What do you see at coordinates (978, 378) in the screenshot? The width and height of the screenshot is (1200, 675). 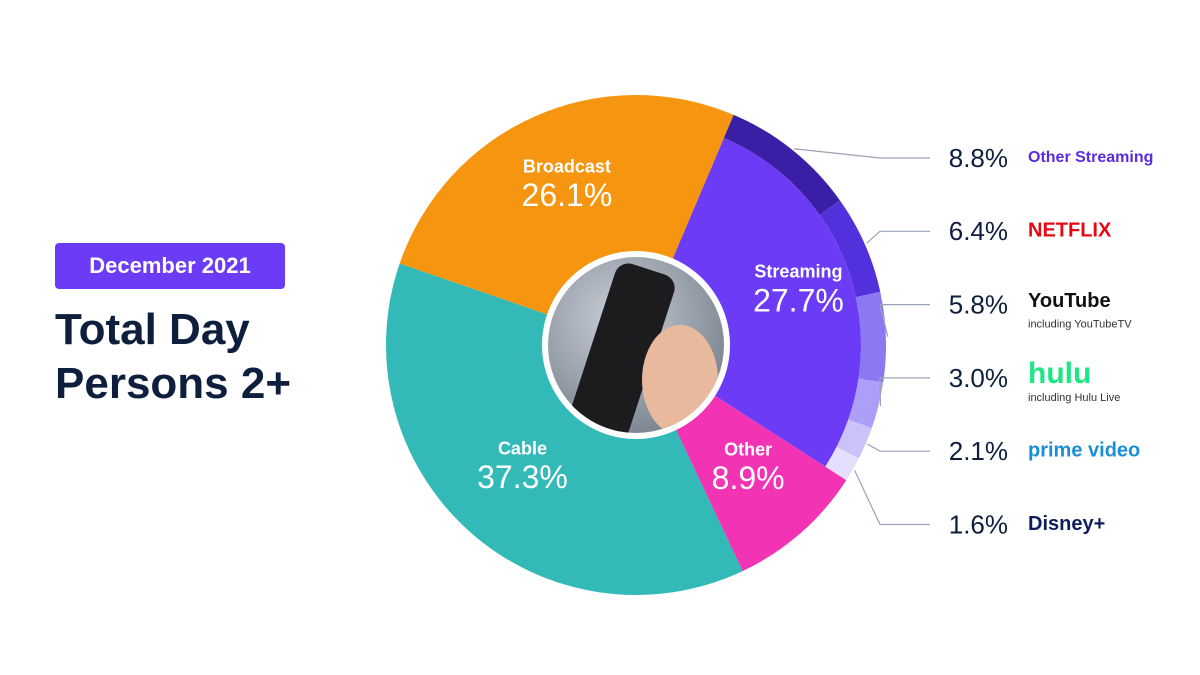 I see `breakdown-value: 3.0%` at bounding box center [978, 378].